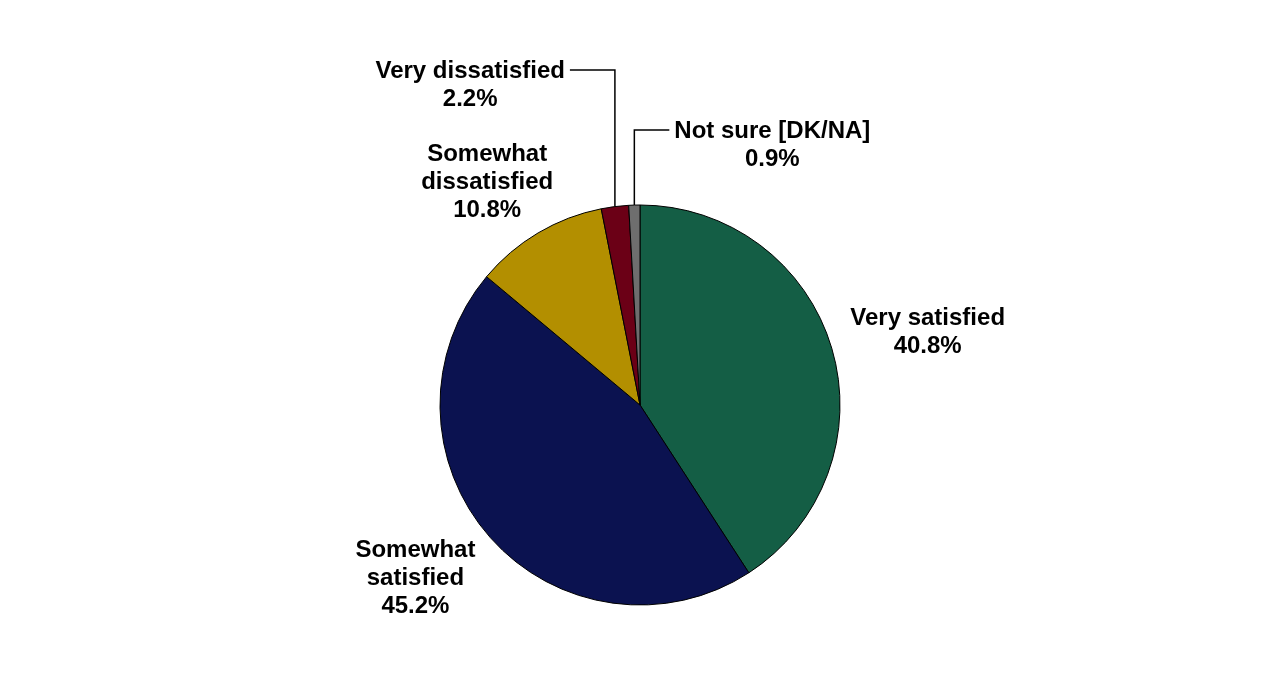  What do you see at coordinates (415, 605) in the screenshot?
I see `data-label: 45.2%` at bounding box center [415, 605].